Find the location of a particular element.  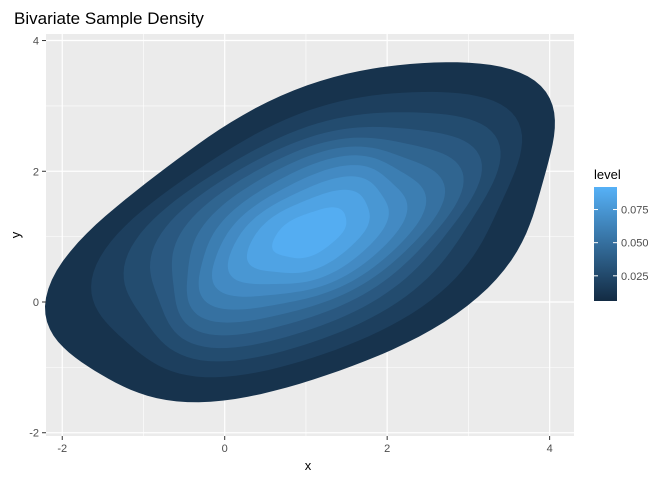

legend-tick-label: 0.025 is located at coordinates (635, 277).